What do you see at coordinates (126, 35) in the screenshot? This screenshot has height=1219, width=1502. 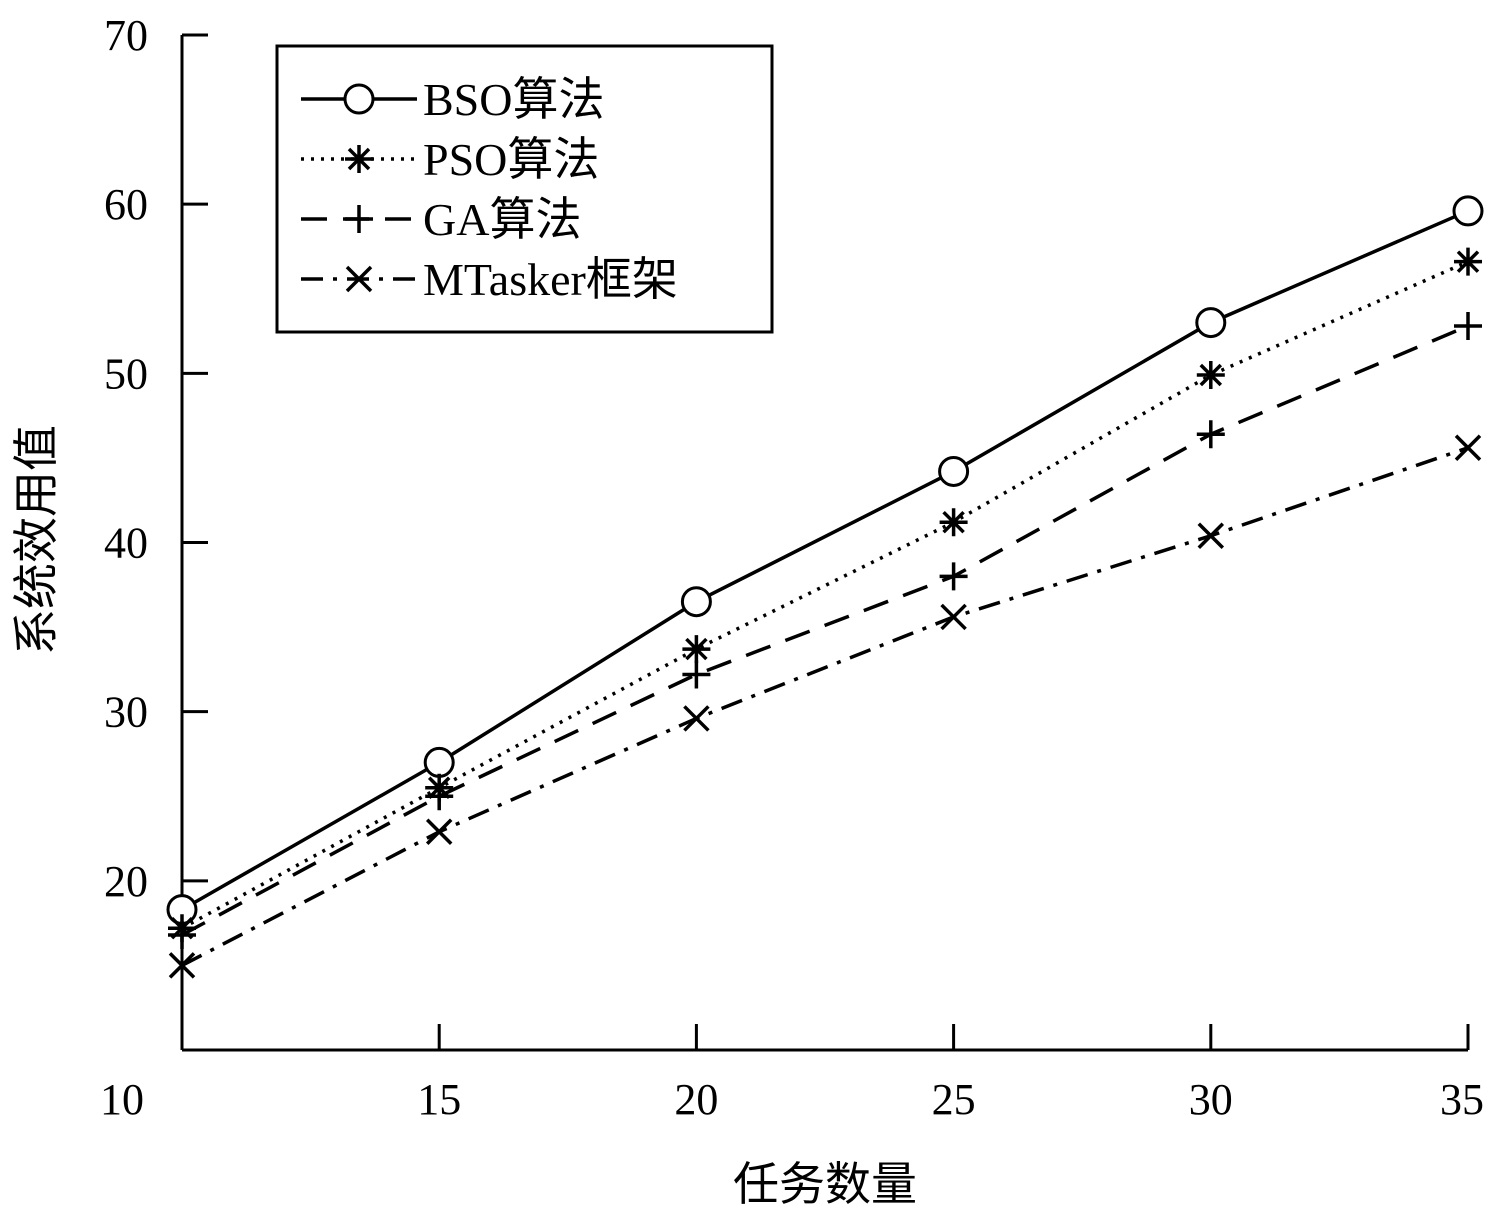 I see `y-tick-label: 70` at bounding box center [126, 35].